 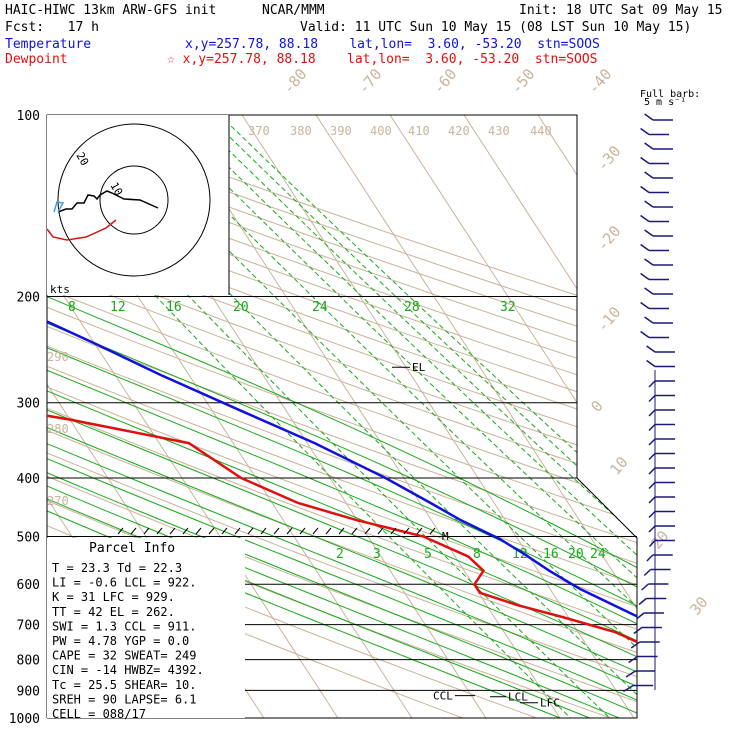 What do you see at coordinates (550, 703) in the screenshot?
I see `lfc-marker-label: LFC` at bounding box center [550, 703].